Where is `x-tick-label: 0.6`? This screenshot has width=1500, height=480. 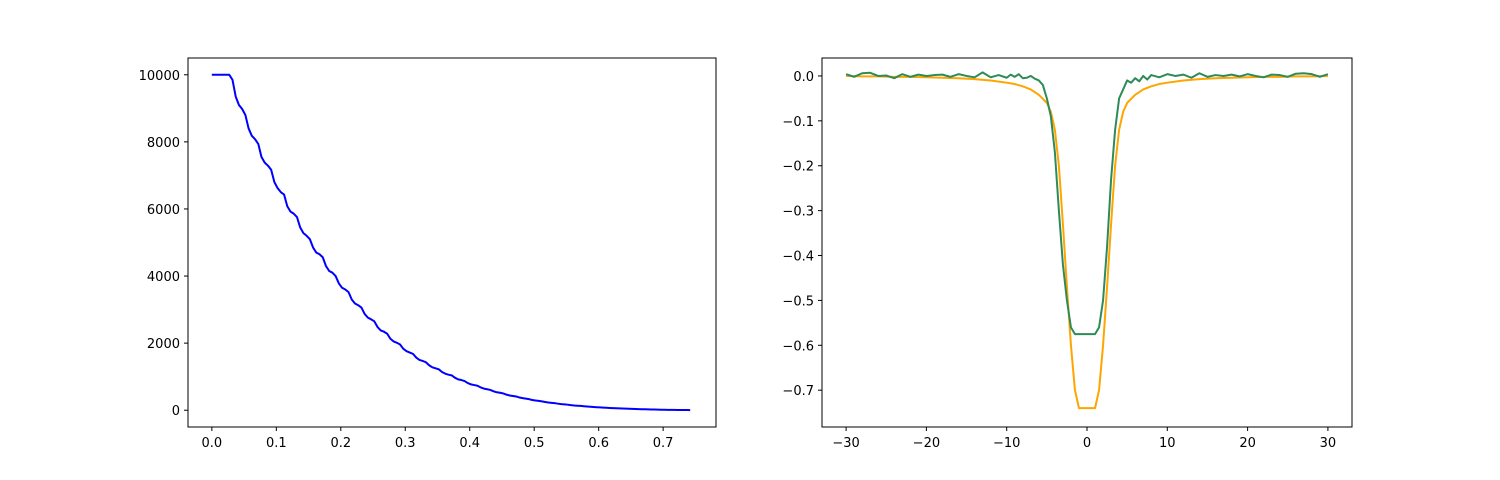
x-tick-label: 0.6 is located at coordinates (598, 443).